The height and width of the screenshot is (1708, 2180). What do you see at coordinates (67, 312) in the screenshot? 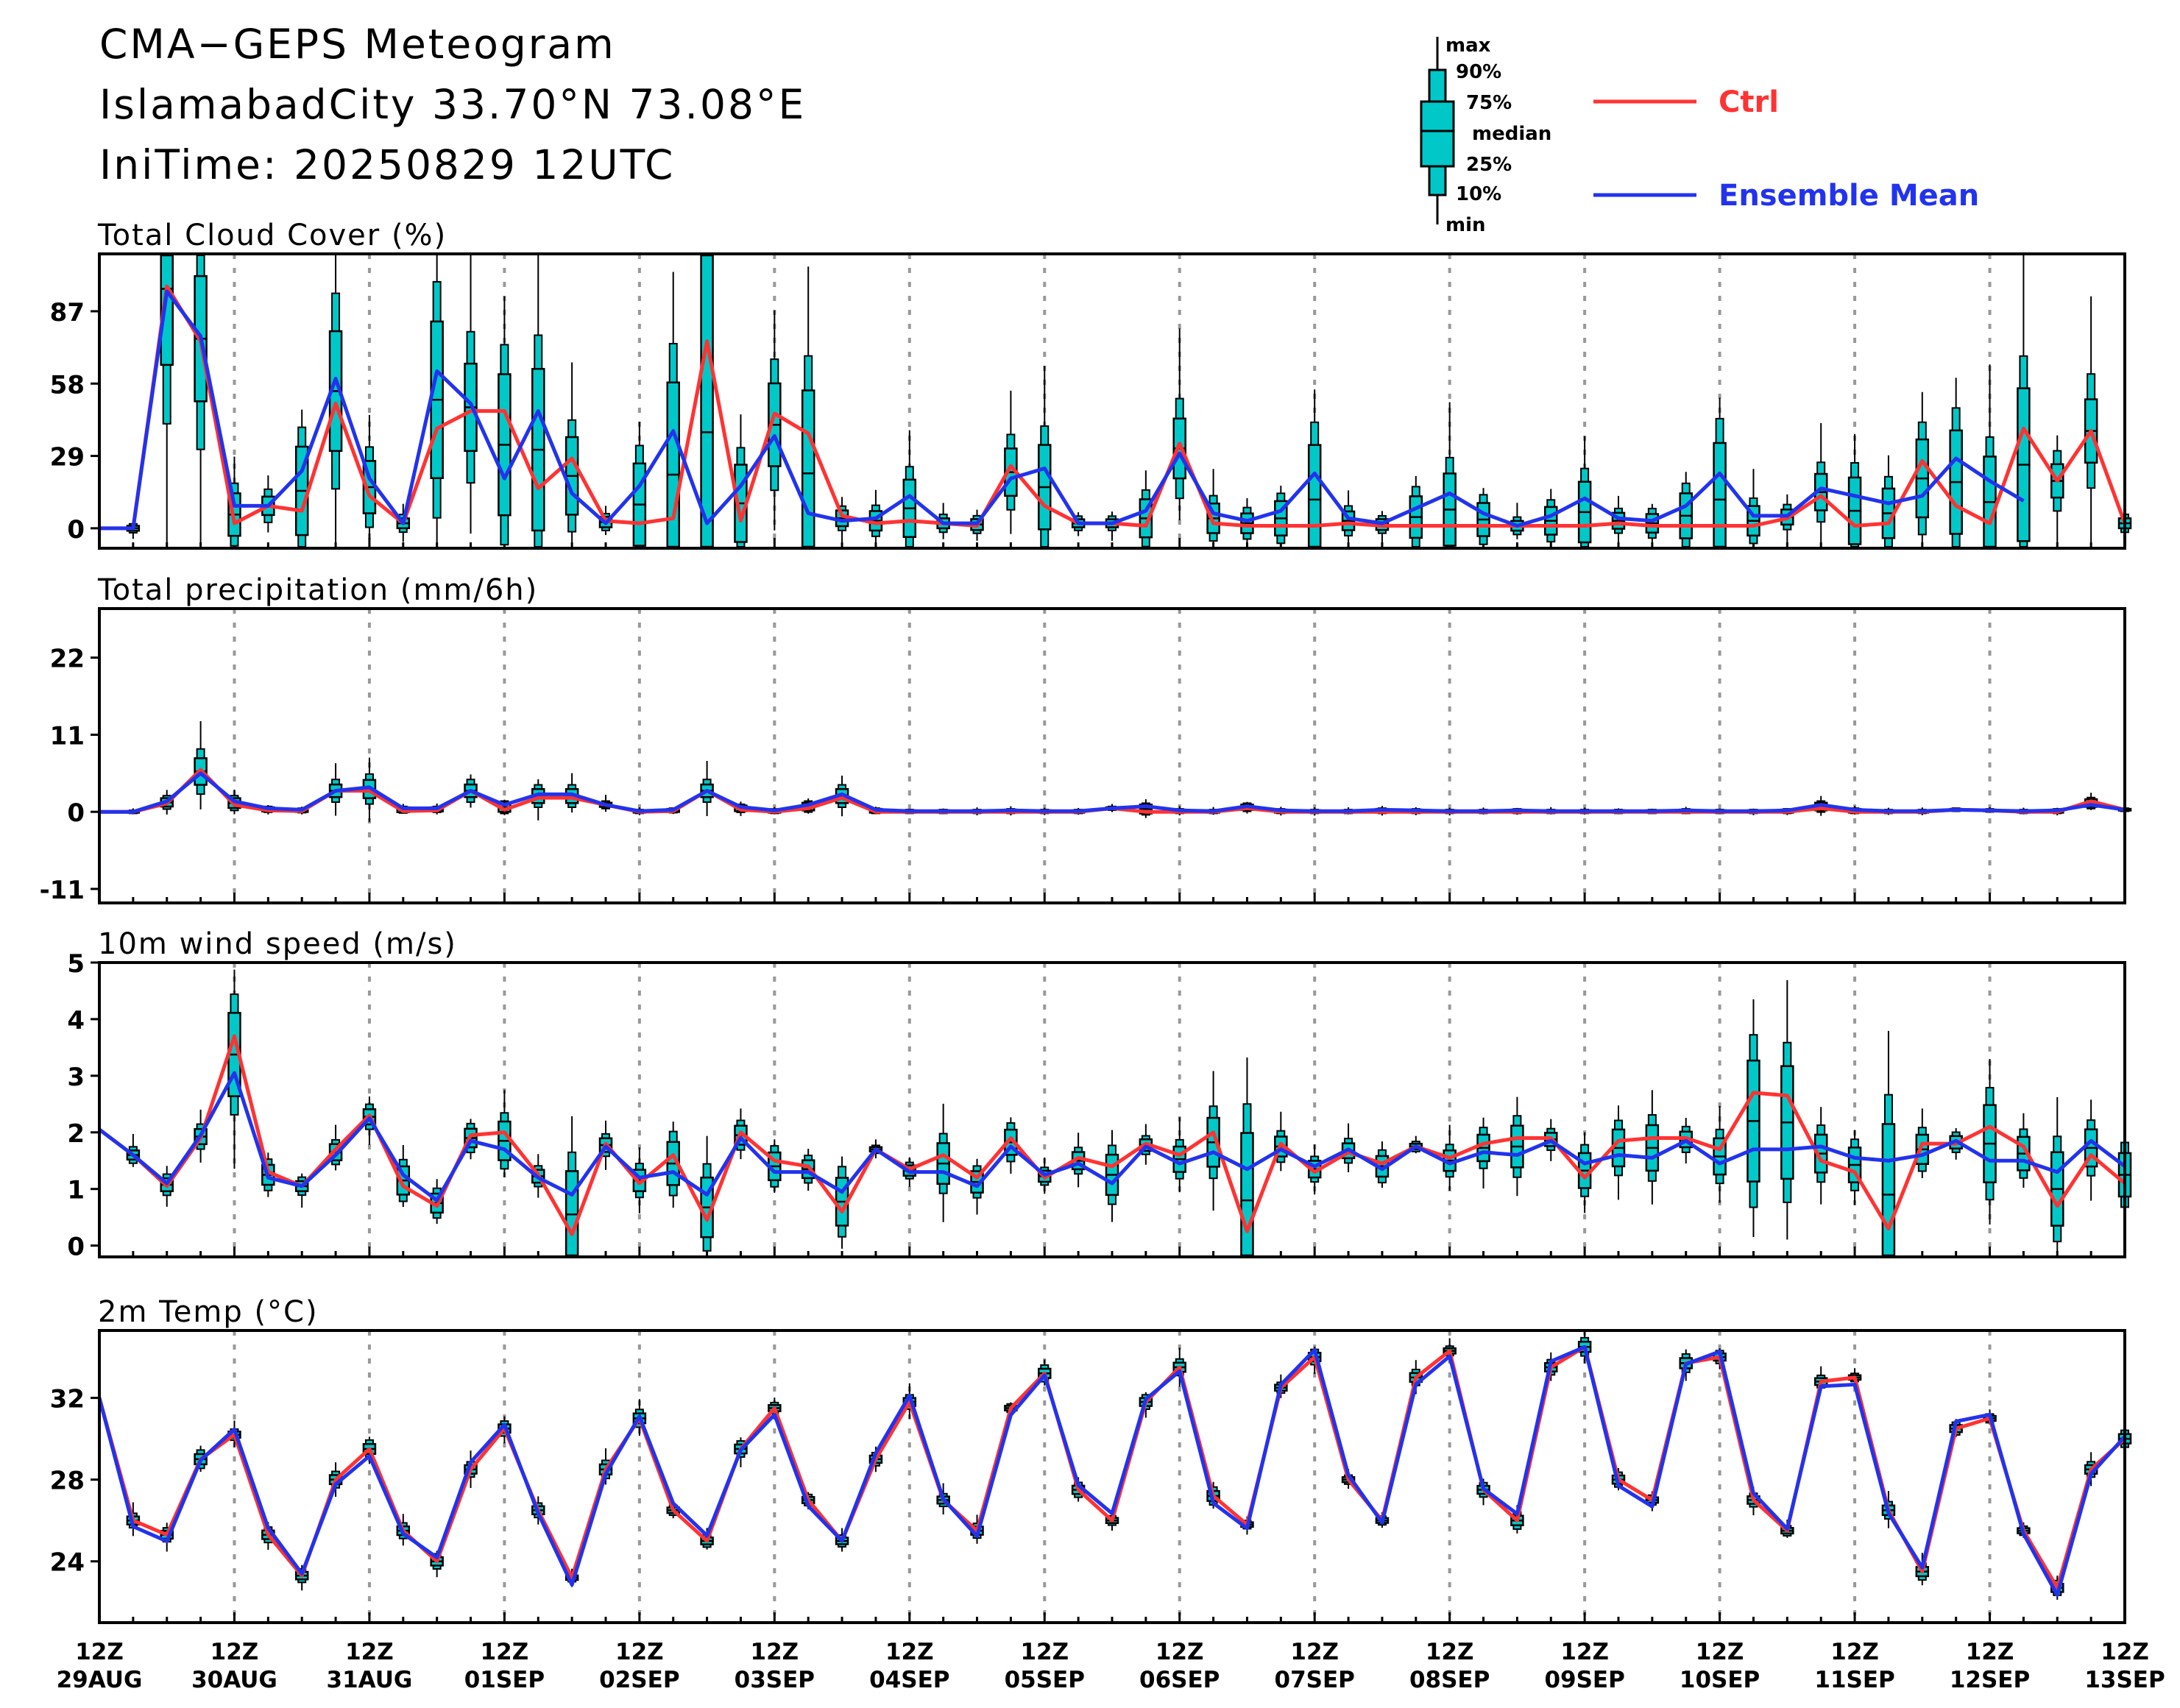
I see `y-tick-label: 87` at bounding box center [67, 312].